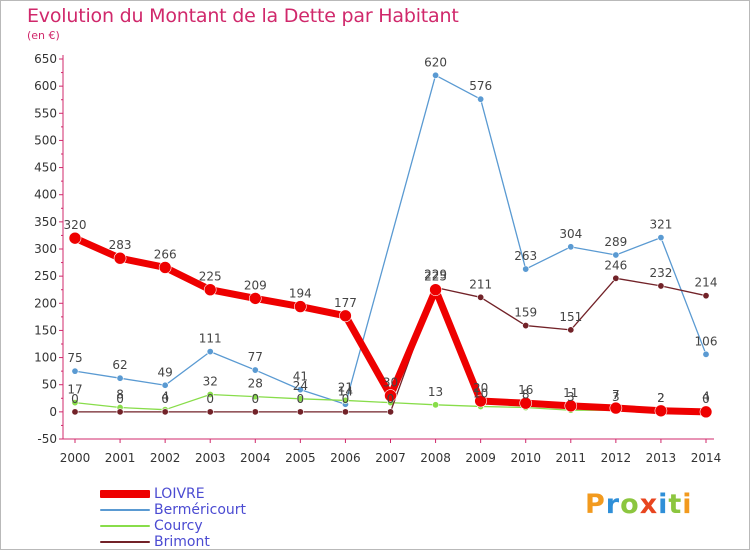  What do you see at coordinates (255, 458) in the screenshot?
I see `x-tick-label: 2004` at bounding box center [255, 458].